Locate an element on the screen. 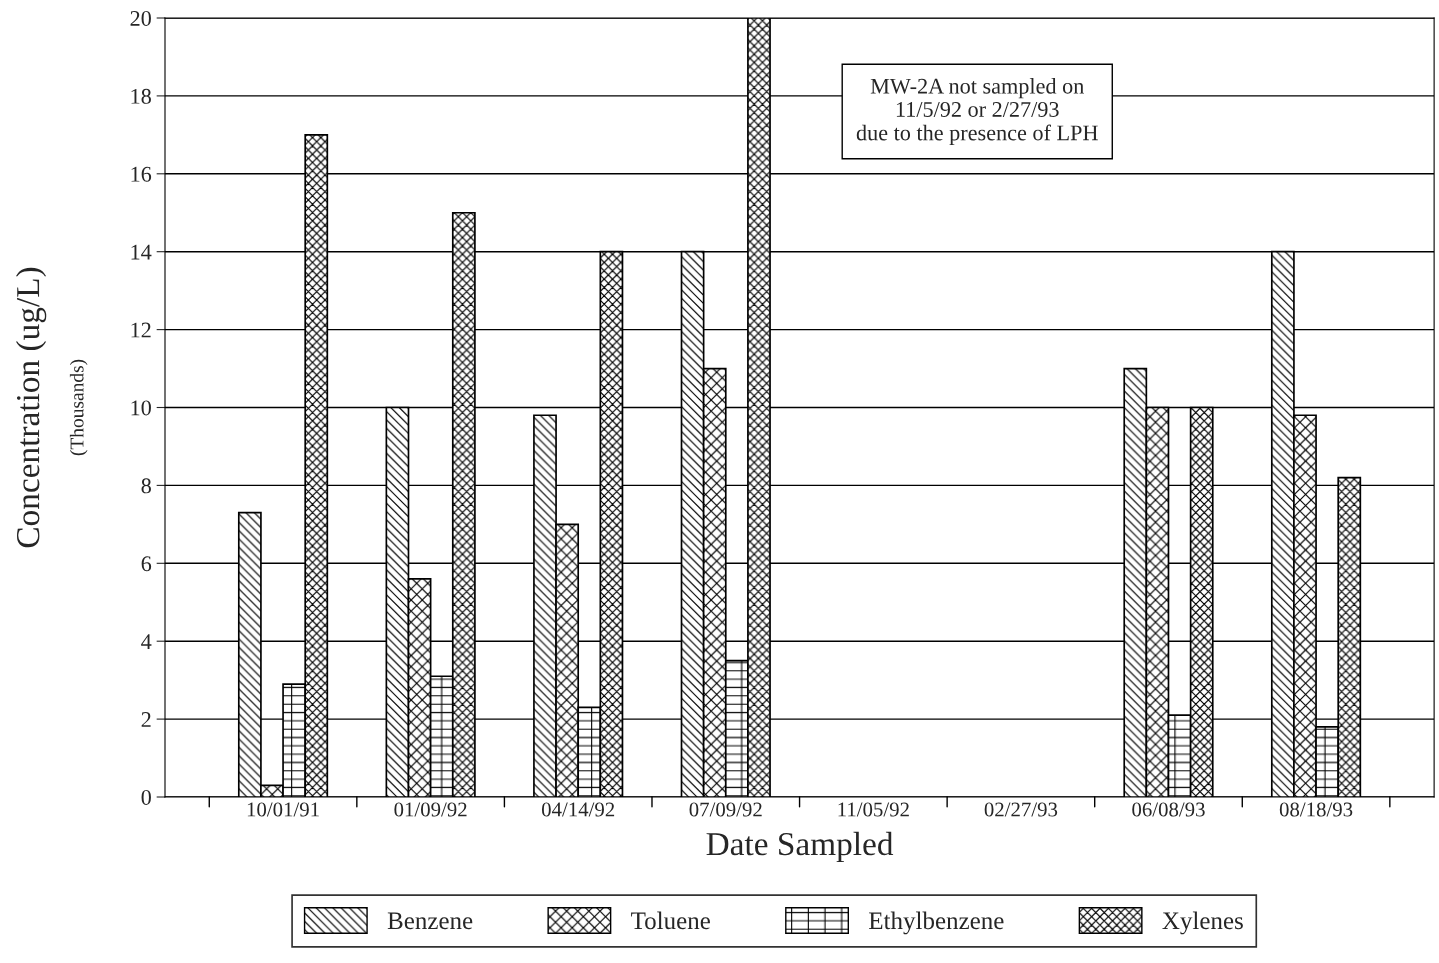 This screenshot has height=963, width=1439. y-tick-label: 8 is located at coordinates (146, 486).